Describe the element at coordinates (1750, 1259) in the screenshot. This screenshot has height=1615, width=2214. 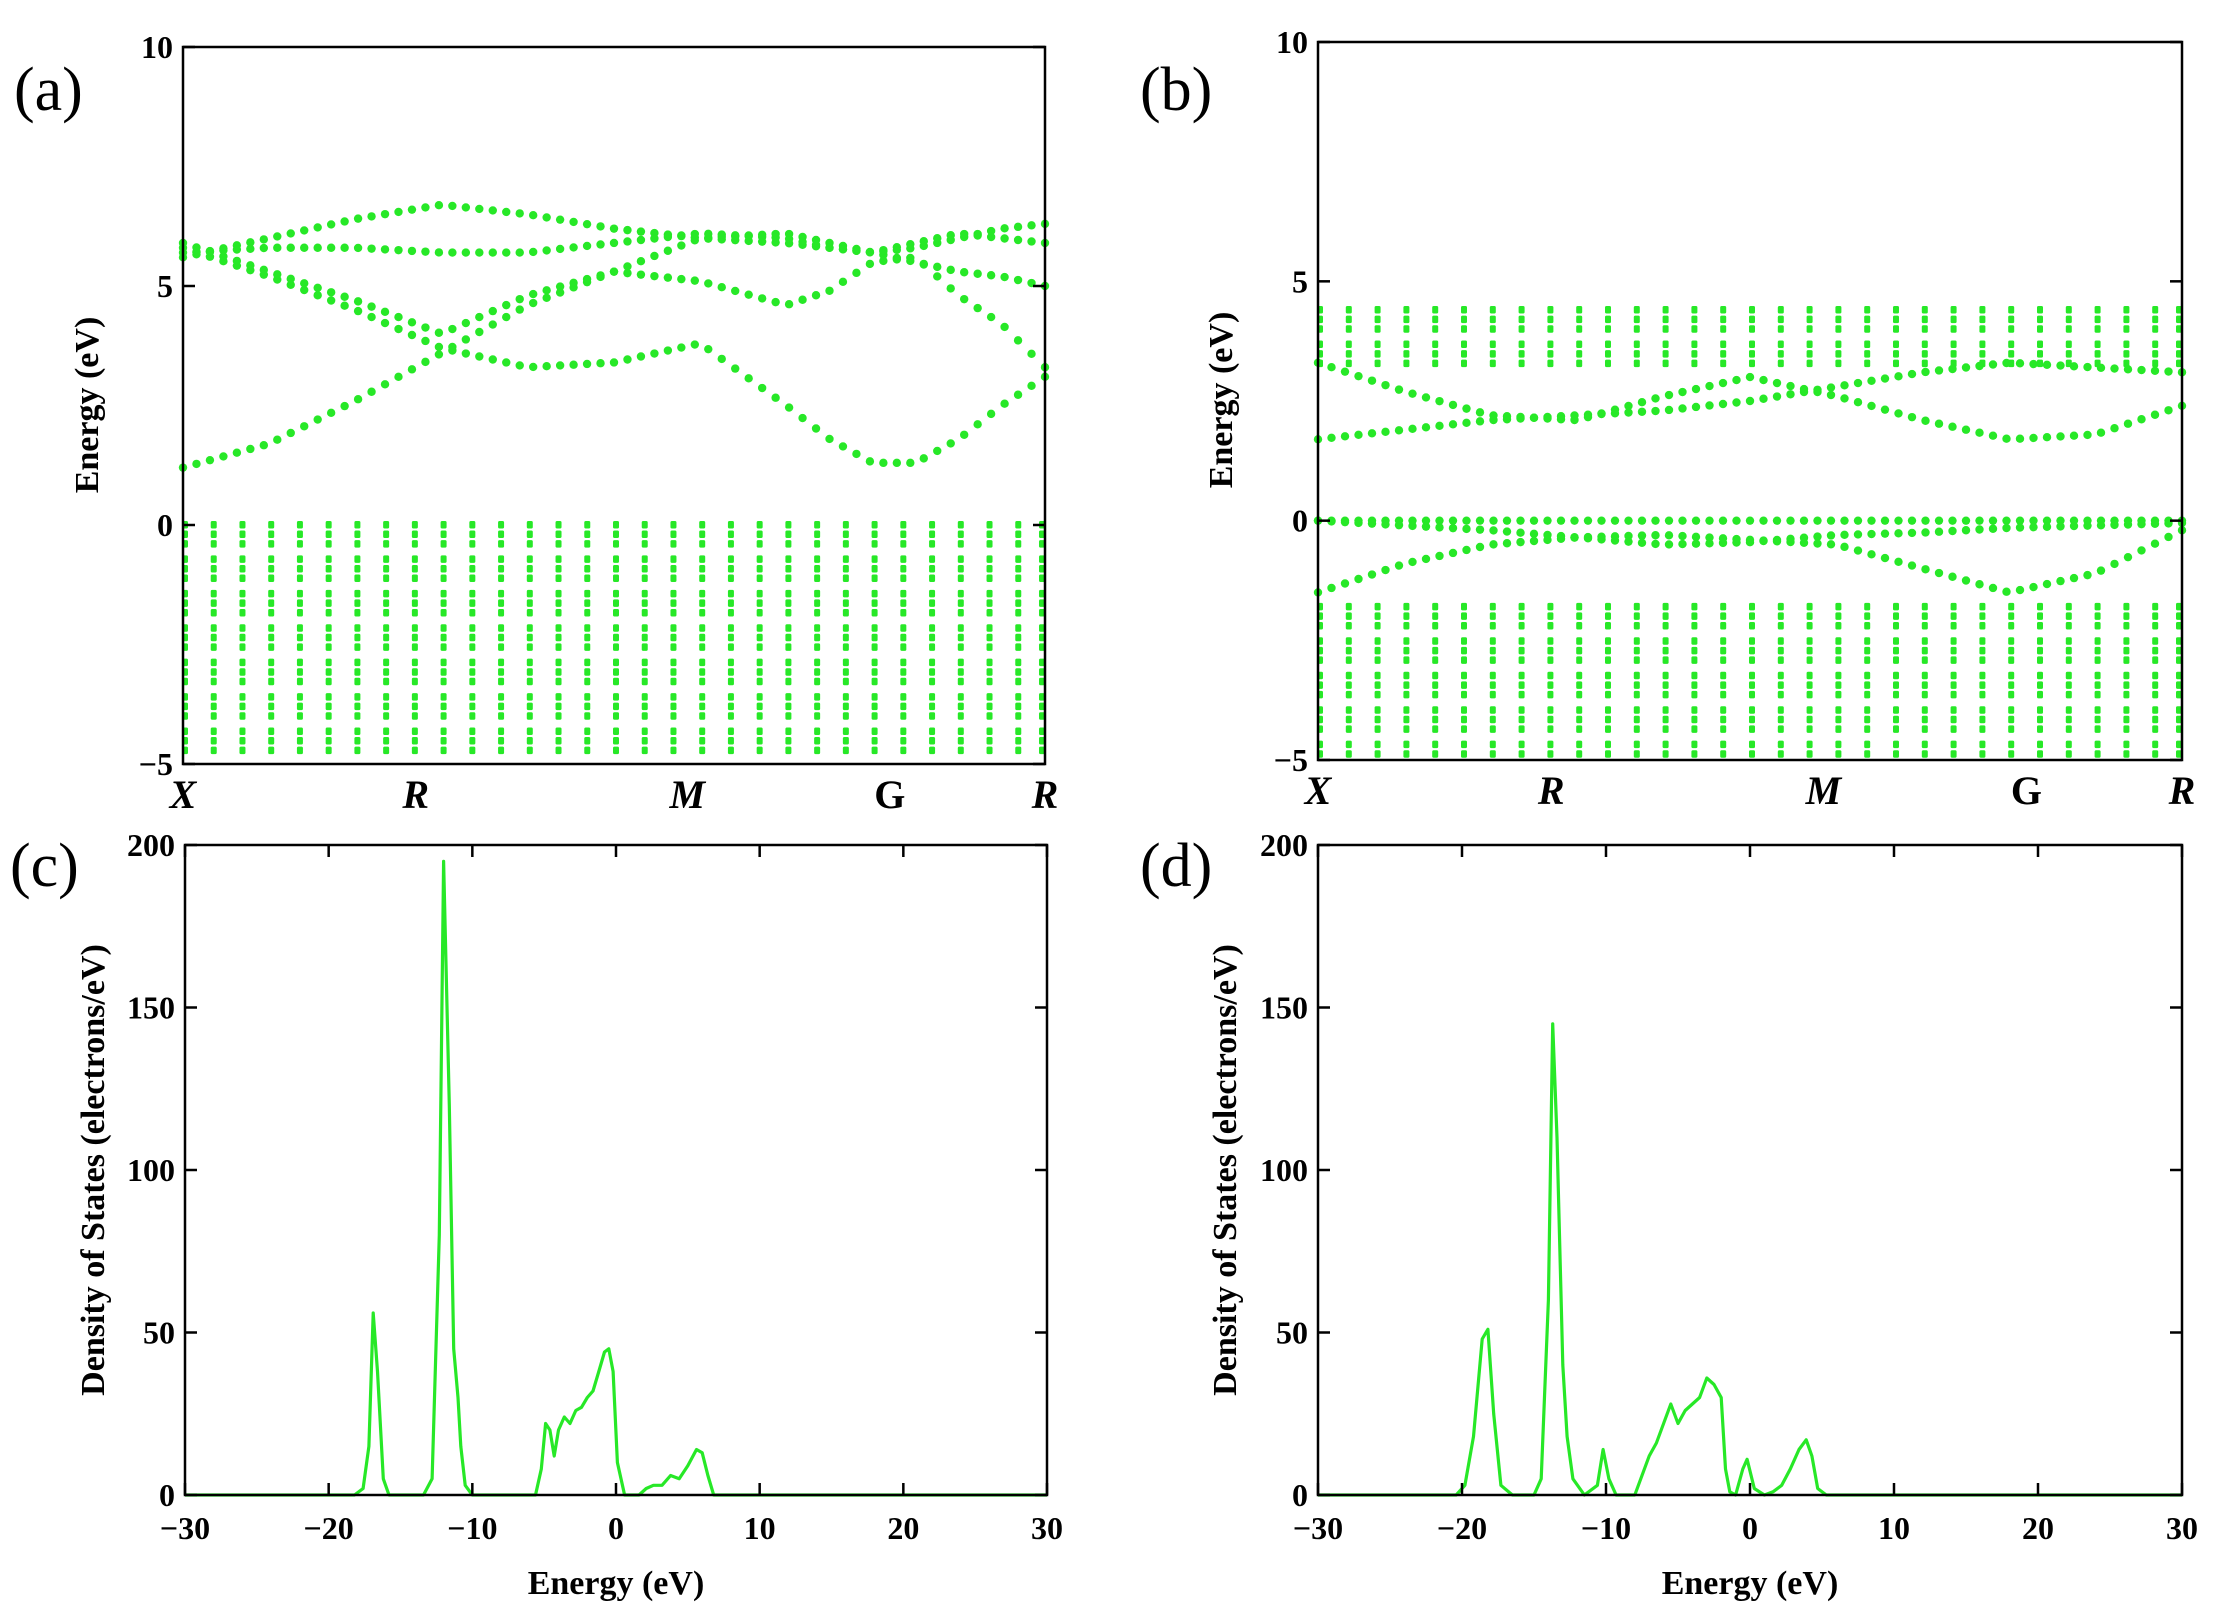
I see `panel-d-marks` at that location.